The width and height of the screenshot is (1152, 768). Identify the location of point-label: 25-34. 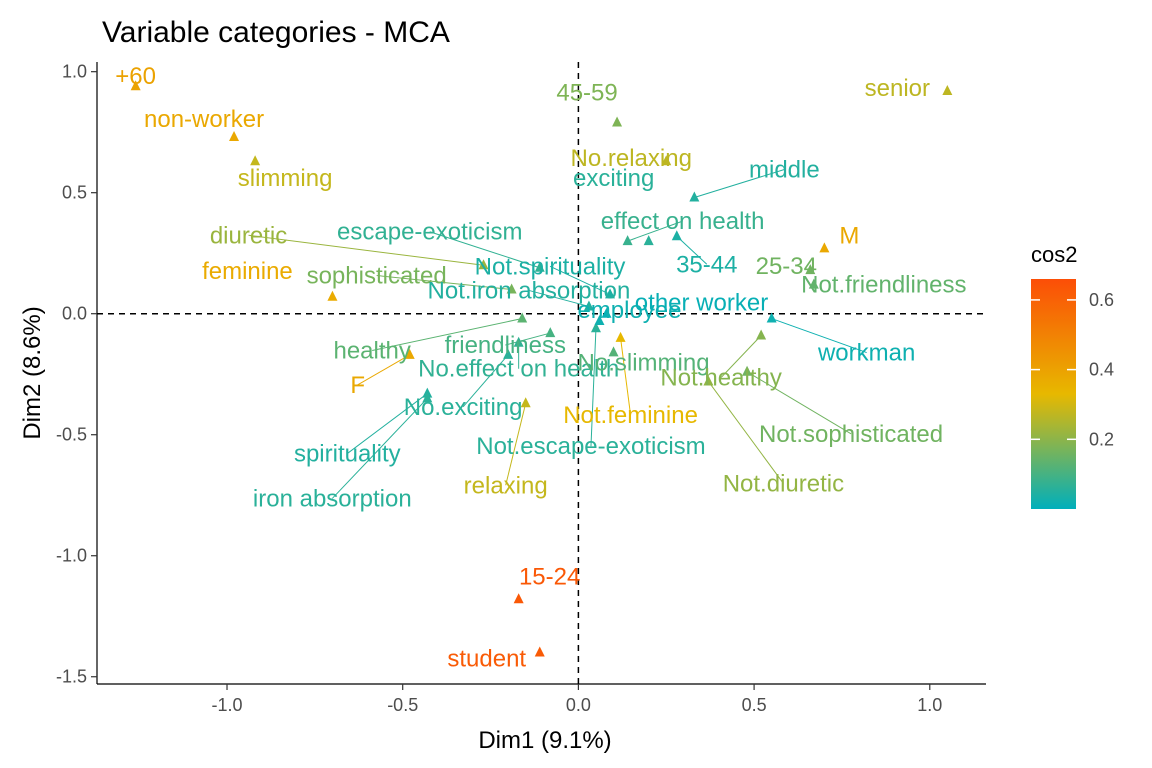
(786, 266).